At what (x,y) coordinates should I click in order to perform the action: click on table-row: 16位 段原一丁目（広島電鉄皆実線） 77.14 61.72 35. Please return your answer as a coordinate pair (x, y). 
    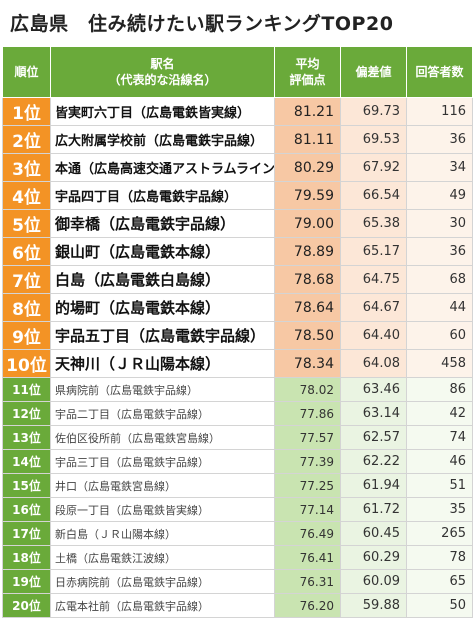
    Looking at the image, I should click on (237, 509).